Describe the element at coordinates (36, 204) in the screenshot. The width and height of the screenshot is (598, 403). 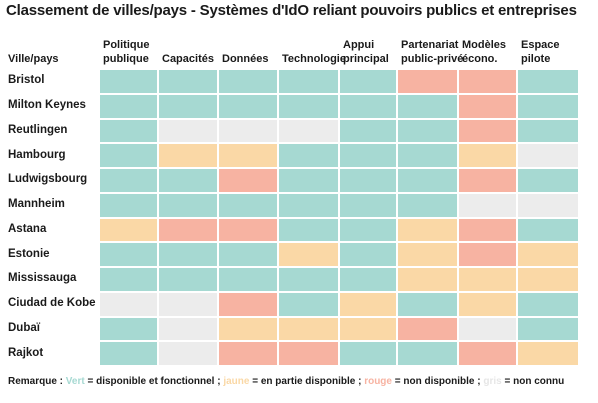
I see `row-label: Mannheim` at that location.